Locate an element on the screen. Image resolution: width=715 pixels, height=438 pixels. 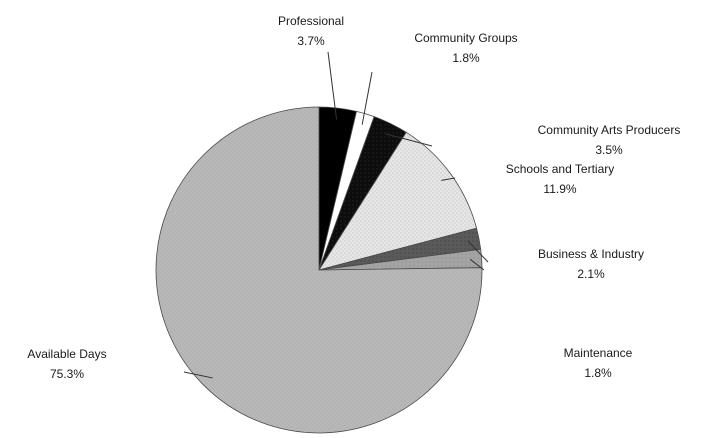
slice-label-business-industry: Business & Industry 2.1% is located at coordinates (591, 264).